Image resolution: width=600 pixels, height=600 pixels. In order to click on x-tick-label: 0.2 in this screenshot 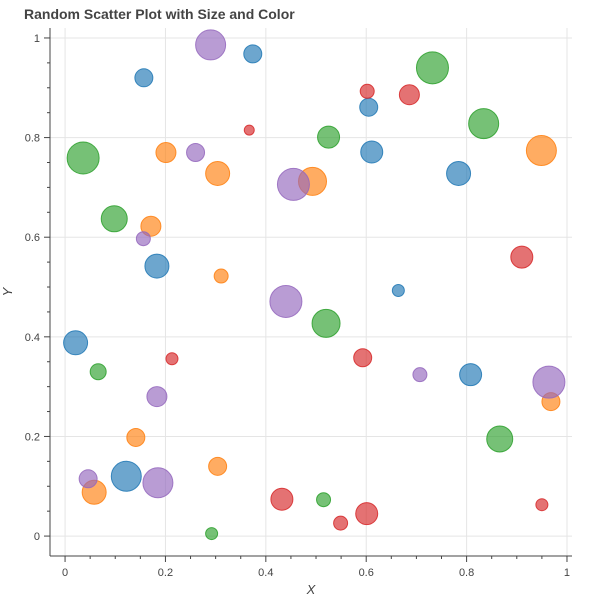, I will do `click(165, 573)`.